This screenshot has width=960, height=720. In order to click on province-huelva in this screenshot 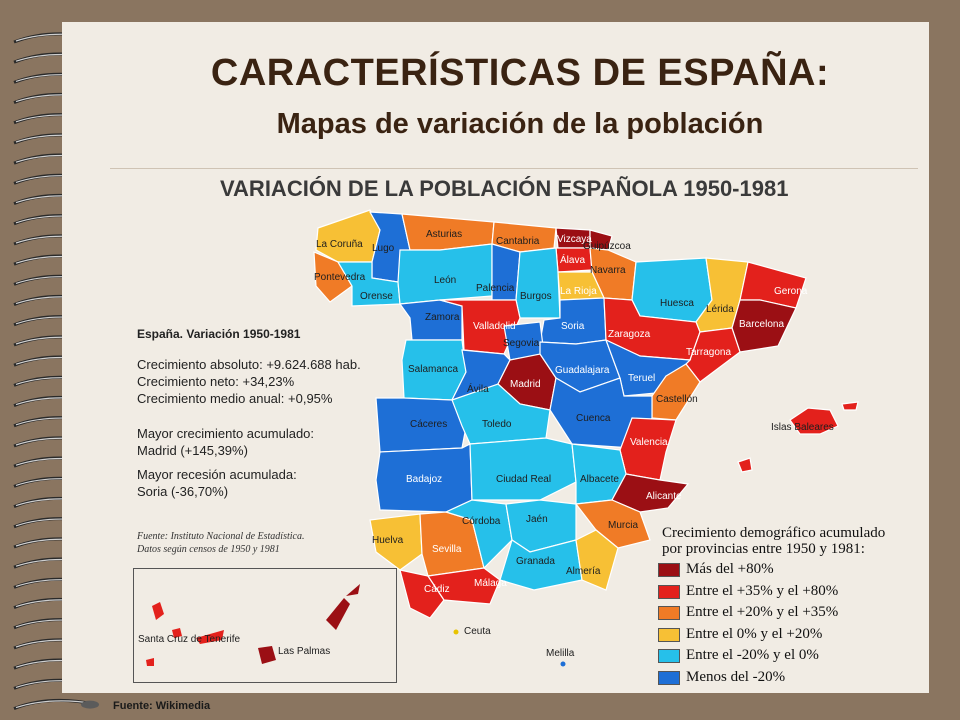, I will do `click(396, 542)`.